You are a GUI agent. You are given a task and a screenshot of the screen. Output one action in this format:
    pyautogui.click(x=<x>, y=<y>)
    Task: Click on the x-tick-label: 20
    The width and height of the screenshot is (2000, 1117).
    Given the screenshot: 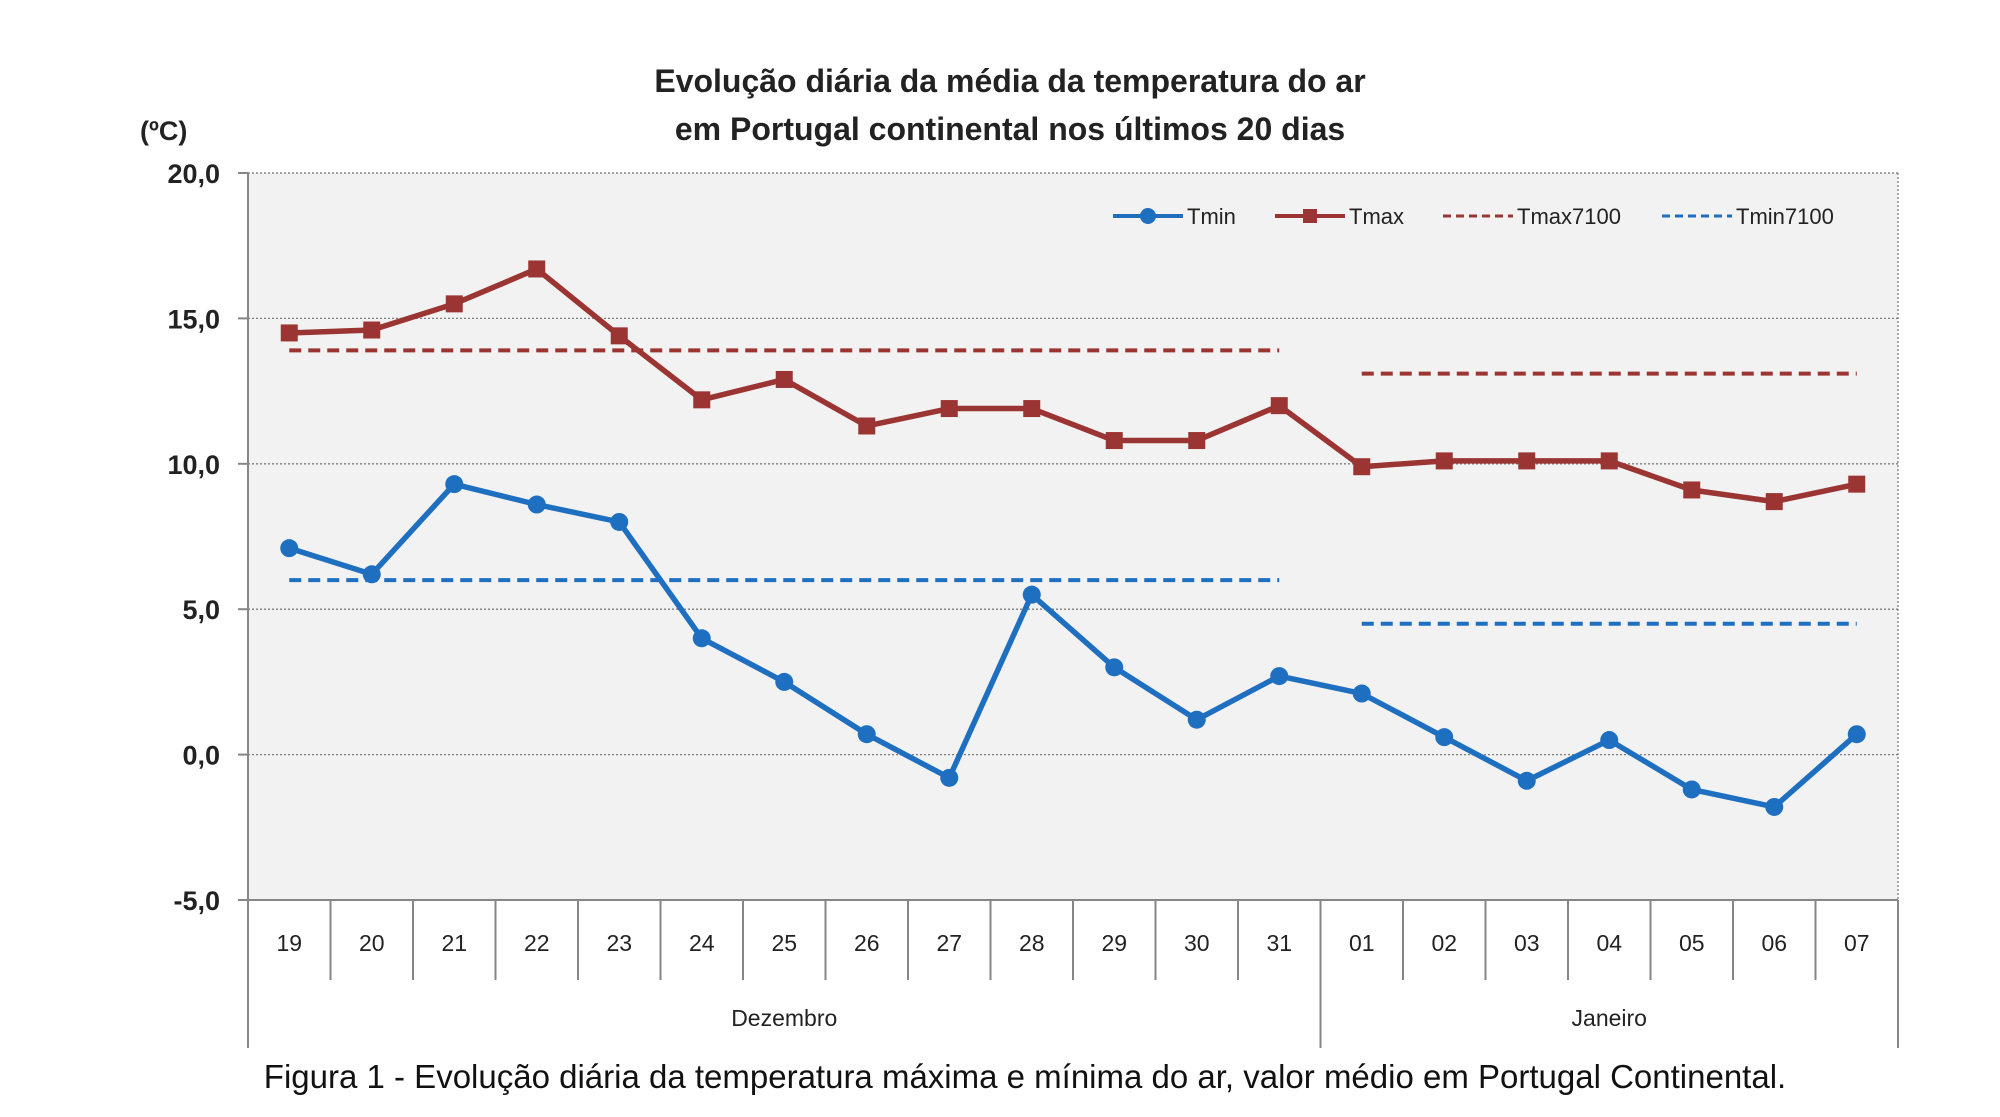 What is the action you would take?
    pyautogui.click(x=372, y=943)
    